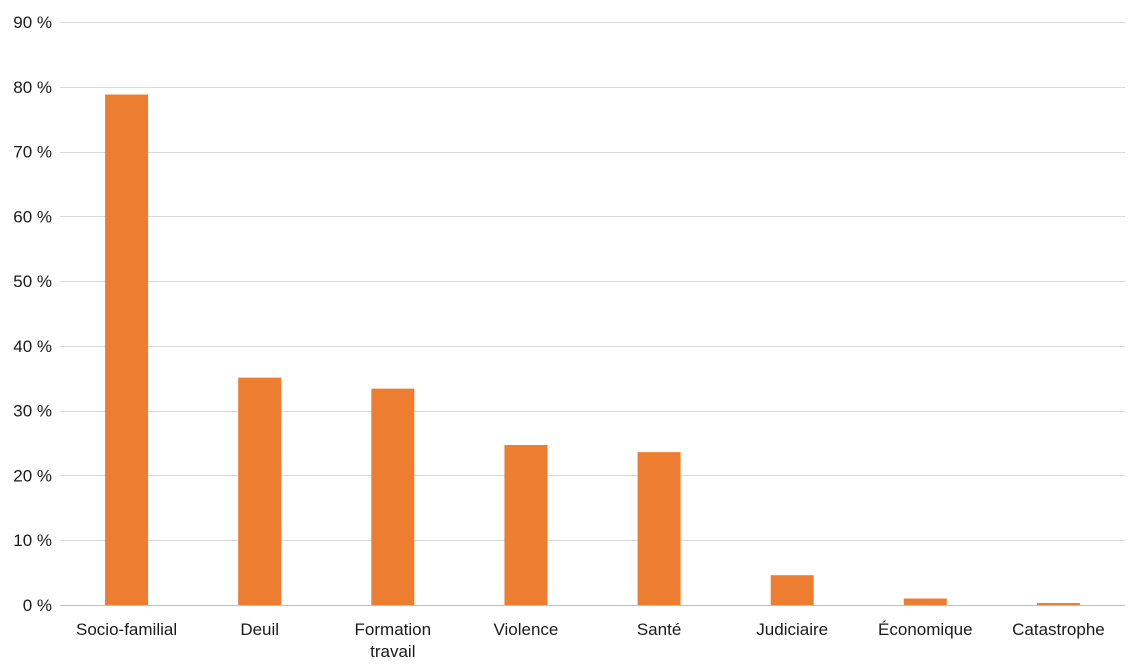 Image resolution: width=1129 pixels, height=667 pixels. What do you see at coordinates (32, 314) in the screenshot?
I see `y-tick-labels: 0 % 10 % 20 % 30 % 40 % 50 % 60 % 70 % 80 % 90 %` at bounding box center [32, 314].